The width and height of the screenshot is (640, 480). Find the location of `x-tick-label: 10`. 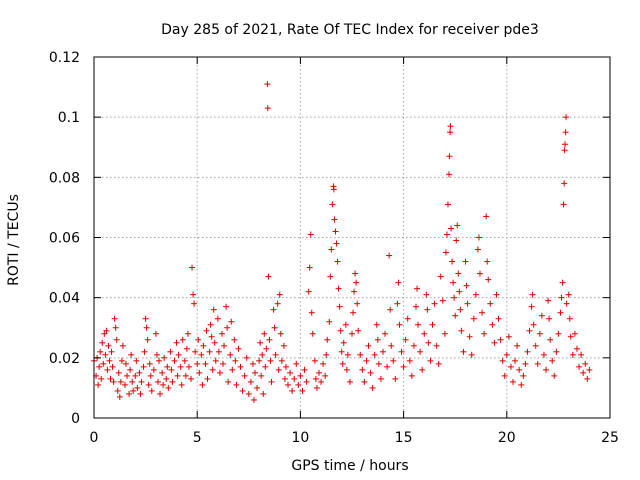

x-tick-label: 10 is located at coordinates (300, 438).